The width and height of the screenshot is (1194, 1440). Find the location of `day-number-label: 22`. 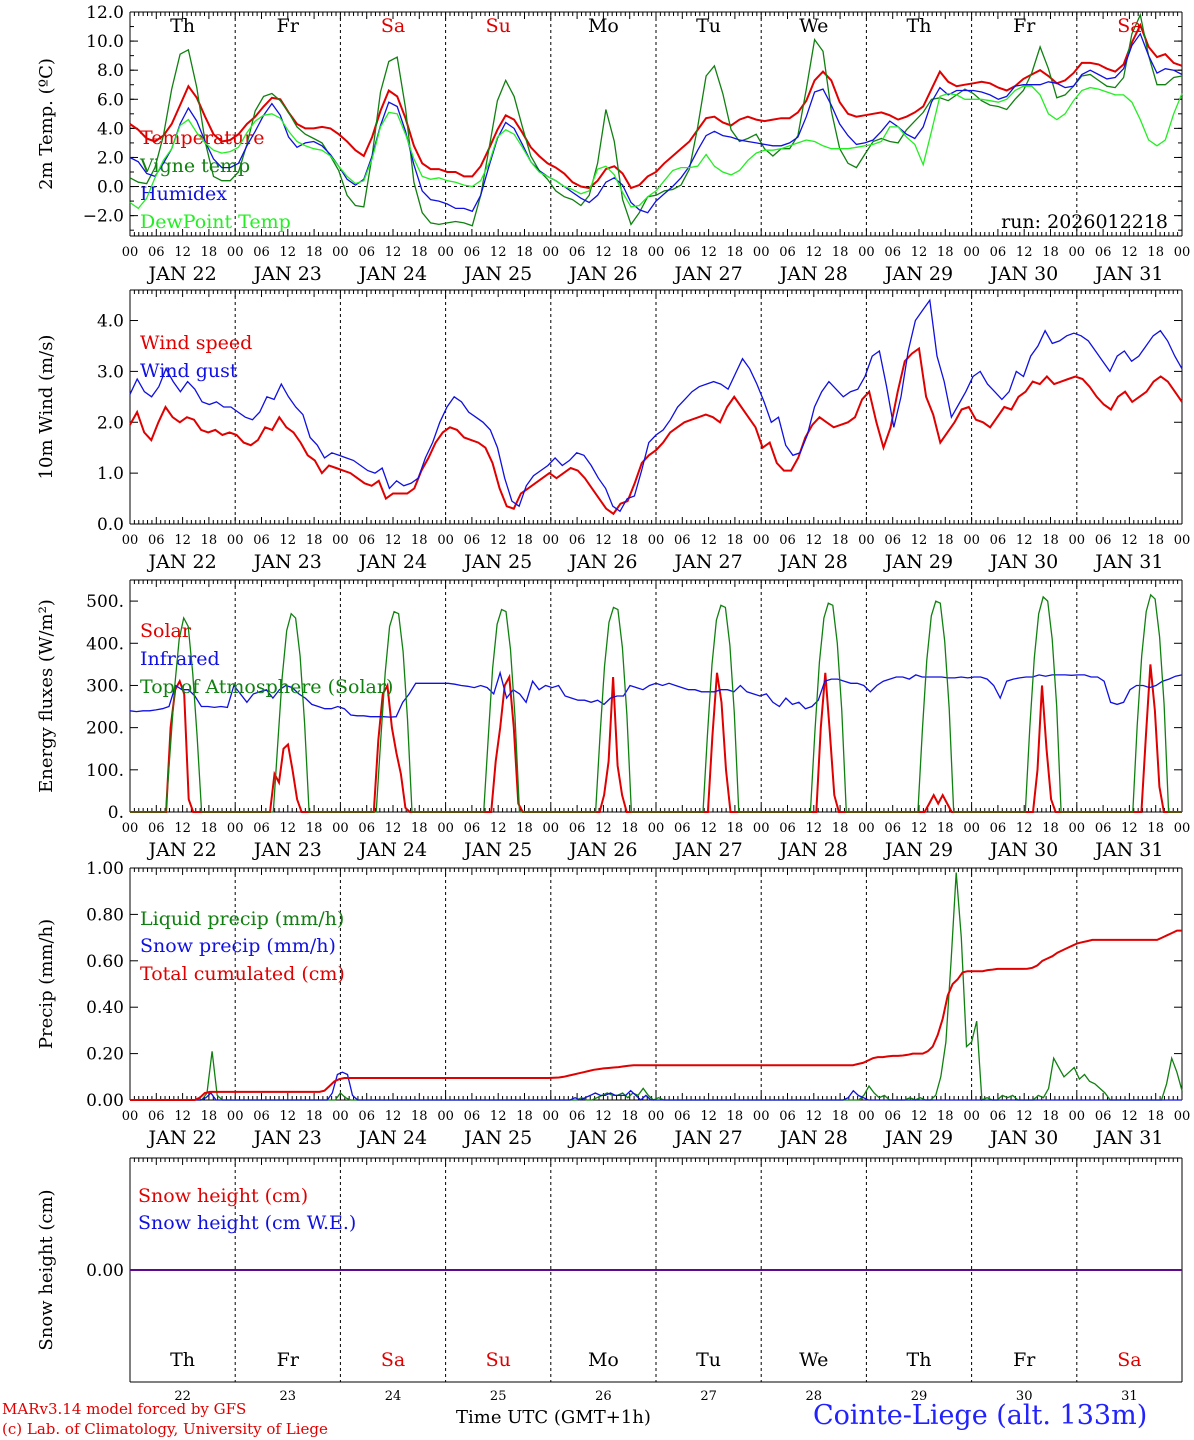

day-number-label: 22 is located at coordinates (182, 1396).